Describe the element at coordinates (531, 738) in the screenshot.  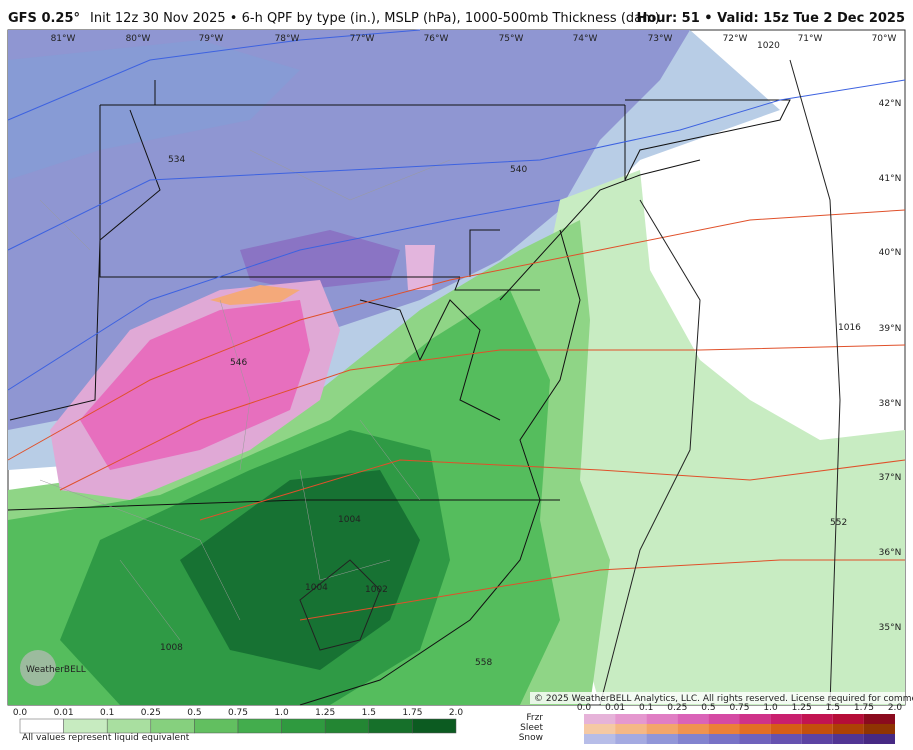
I see `type-label: Snow` at that location.